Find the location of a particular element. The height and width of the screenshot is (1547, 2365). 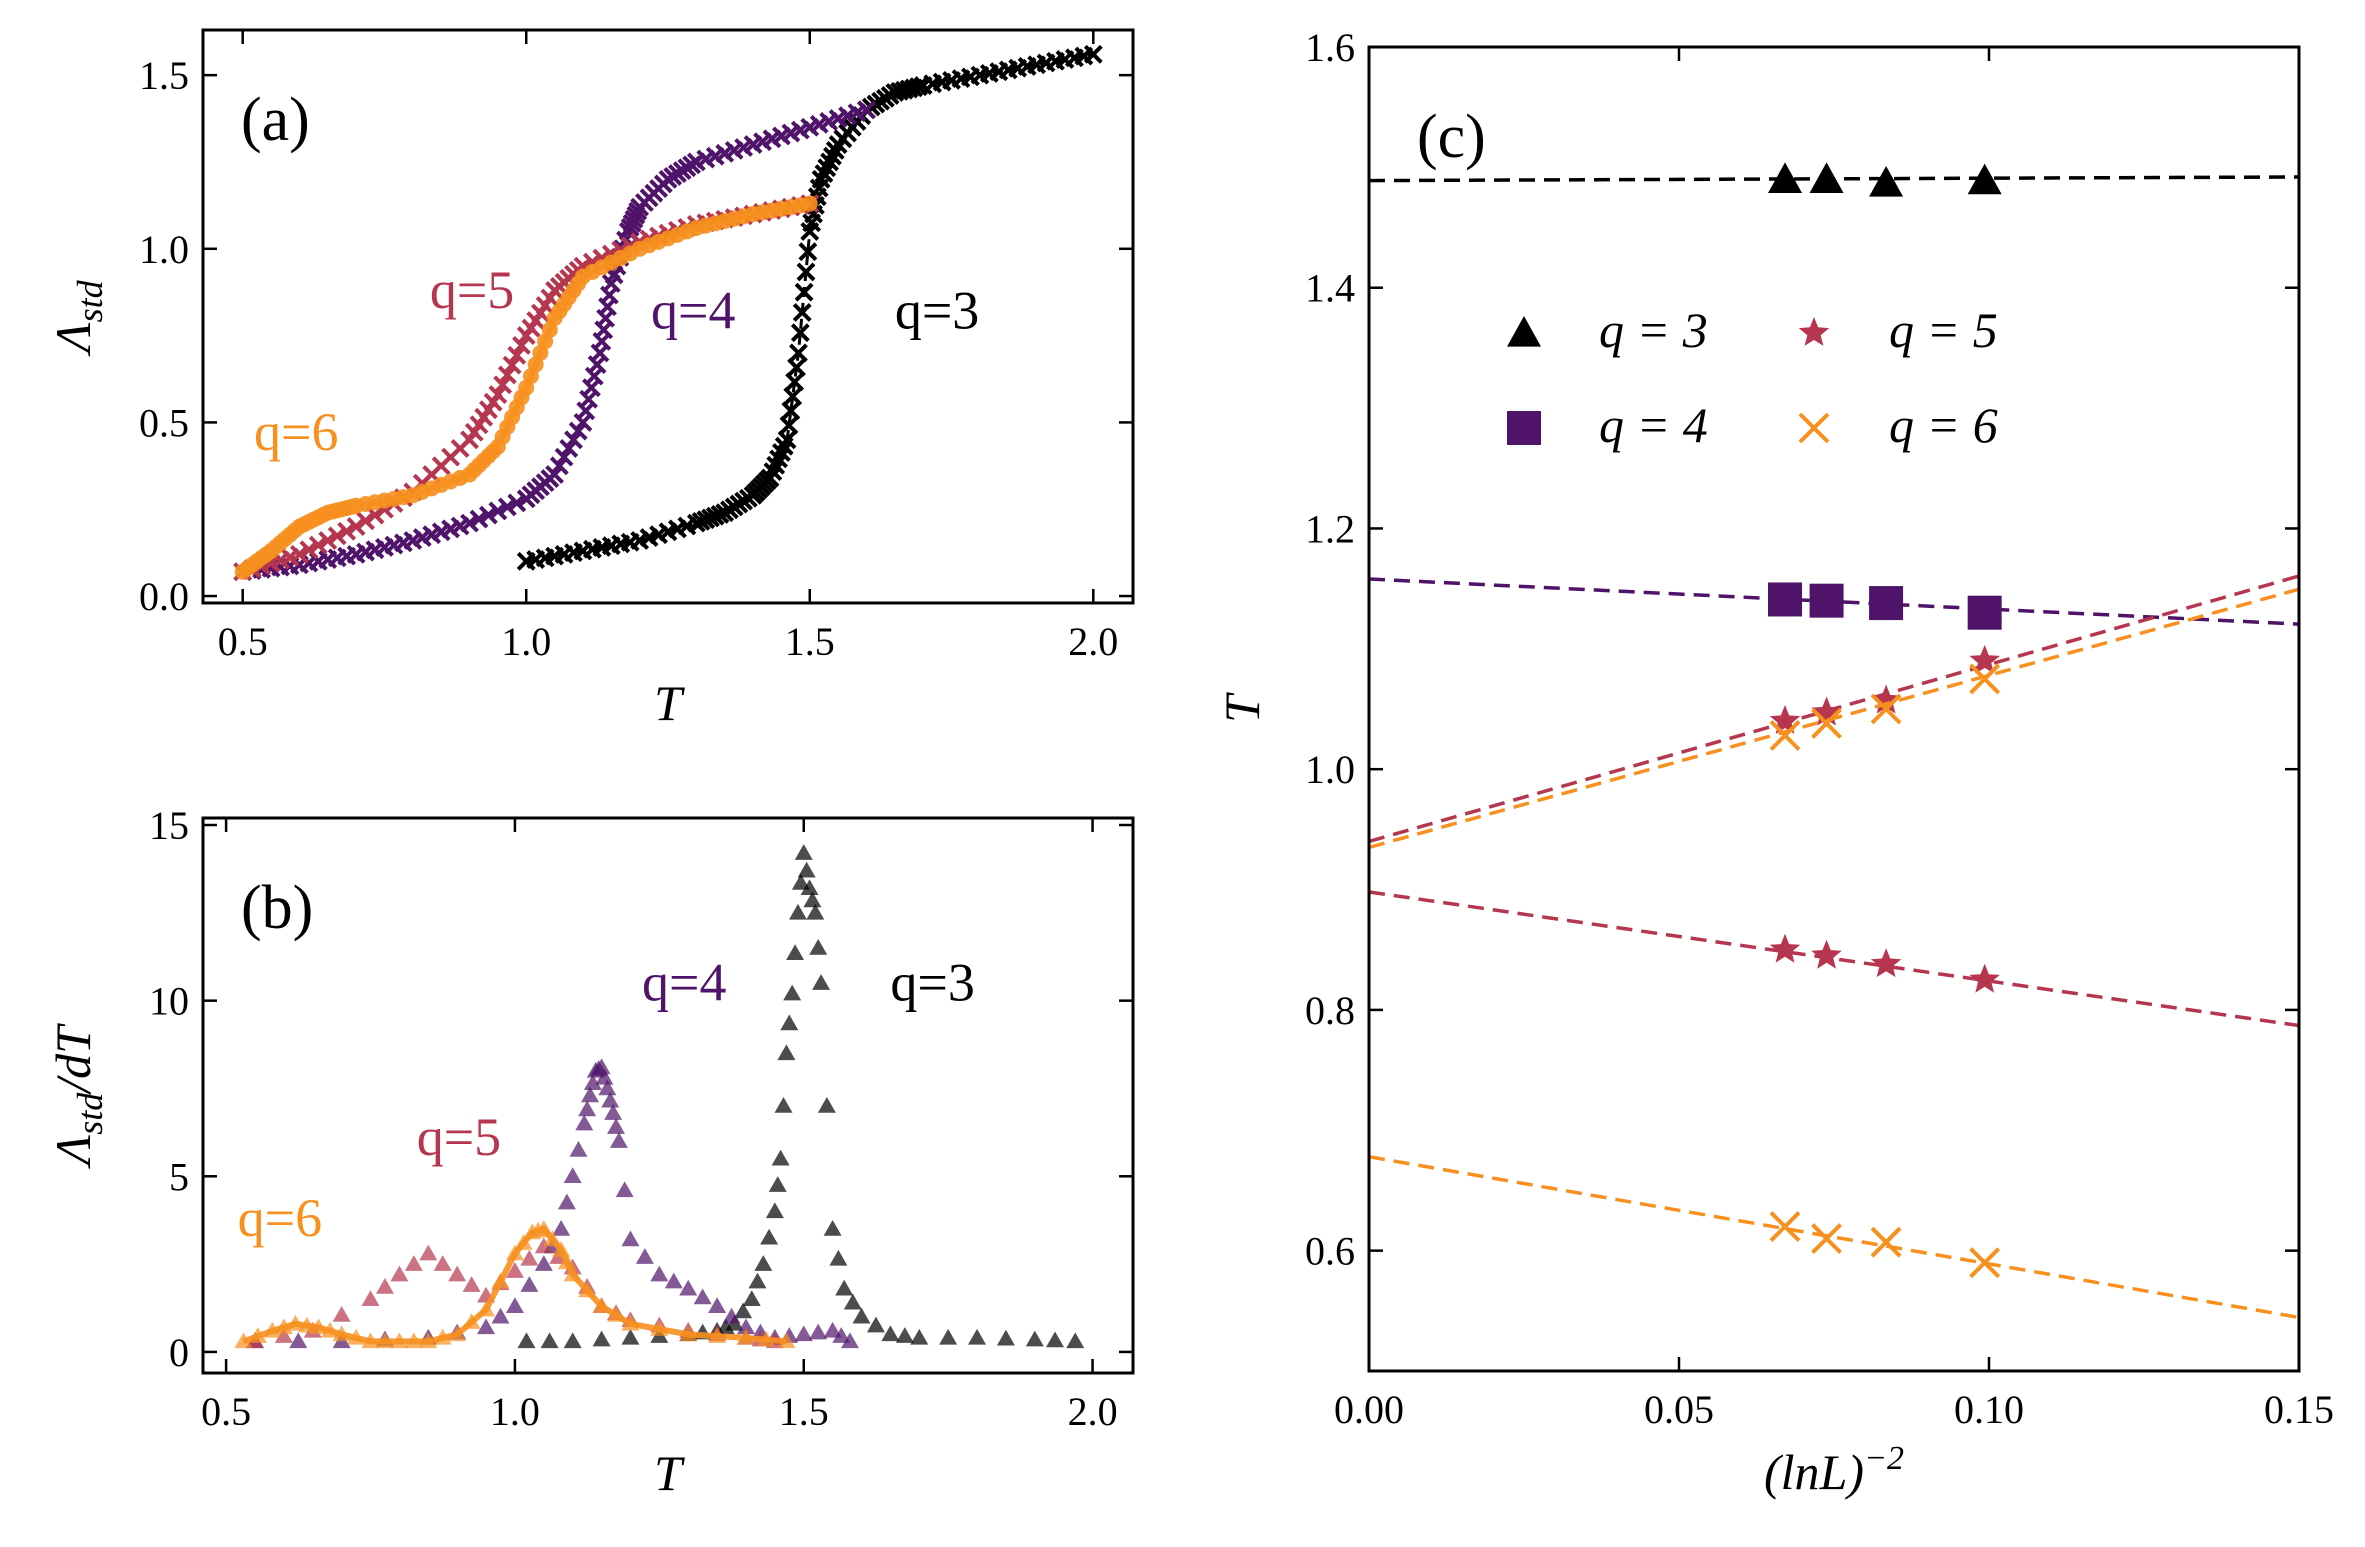

axes-frame is located at coordinates (668, 316).